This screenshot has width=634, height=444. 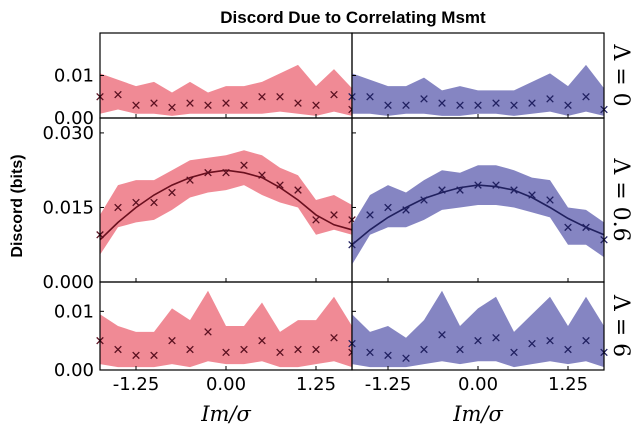 I want to click on y-tick-label: 0.00, so click(x=74, y=370).